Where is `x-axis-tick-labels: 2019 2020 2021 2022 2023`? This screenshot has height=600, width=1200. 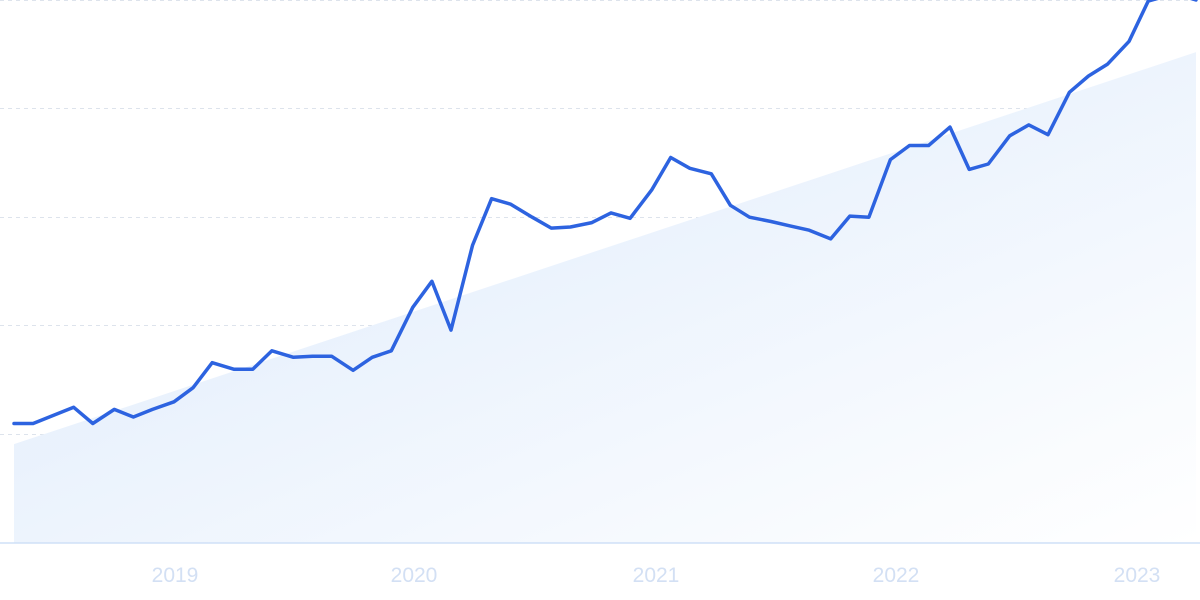
x-axis-tick-labels: 2019 2020 2021 2022 2023 is located at coordinates (656, 575).